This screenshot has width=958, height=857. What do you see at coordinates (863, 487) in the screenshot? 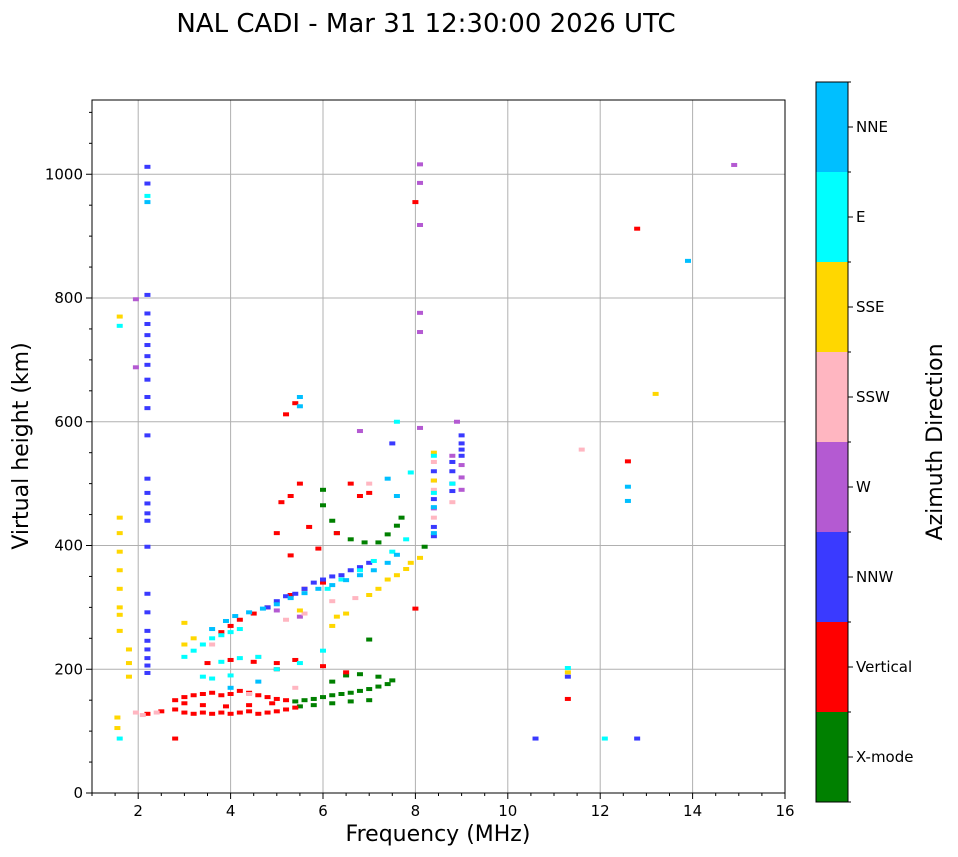
I see `colorbar-label: W` at bounding box center [863, 487].